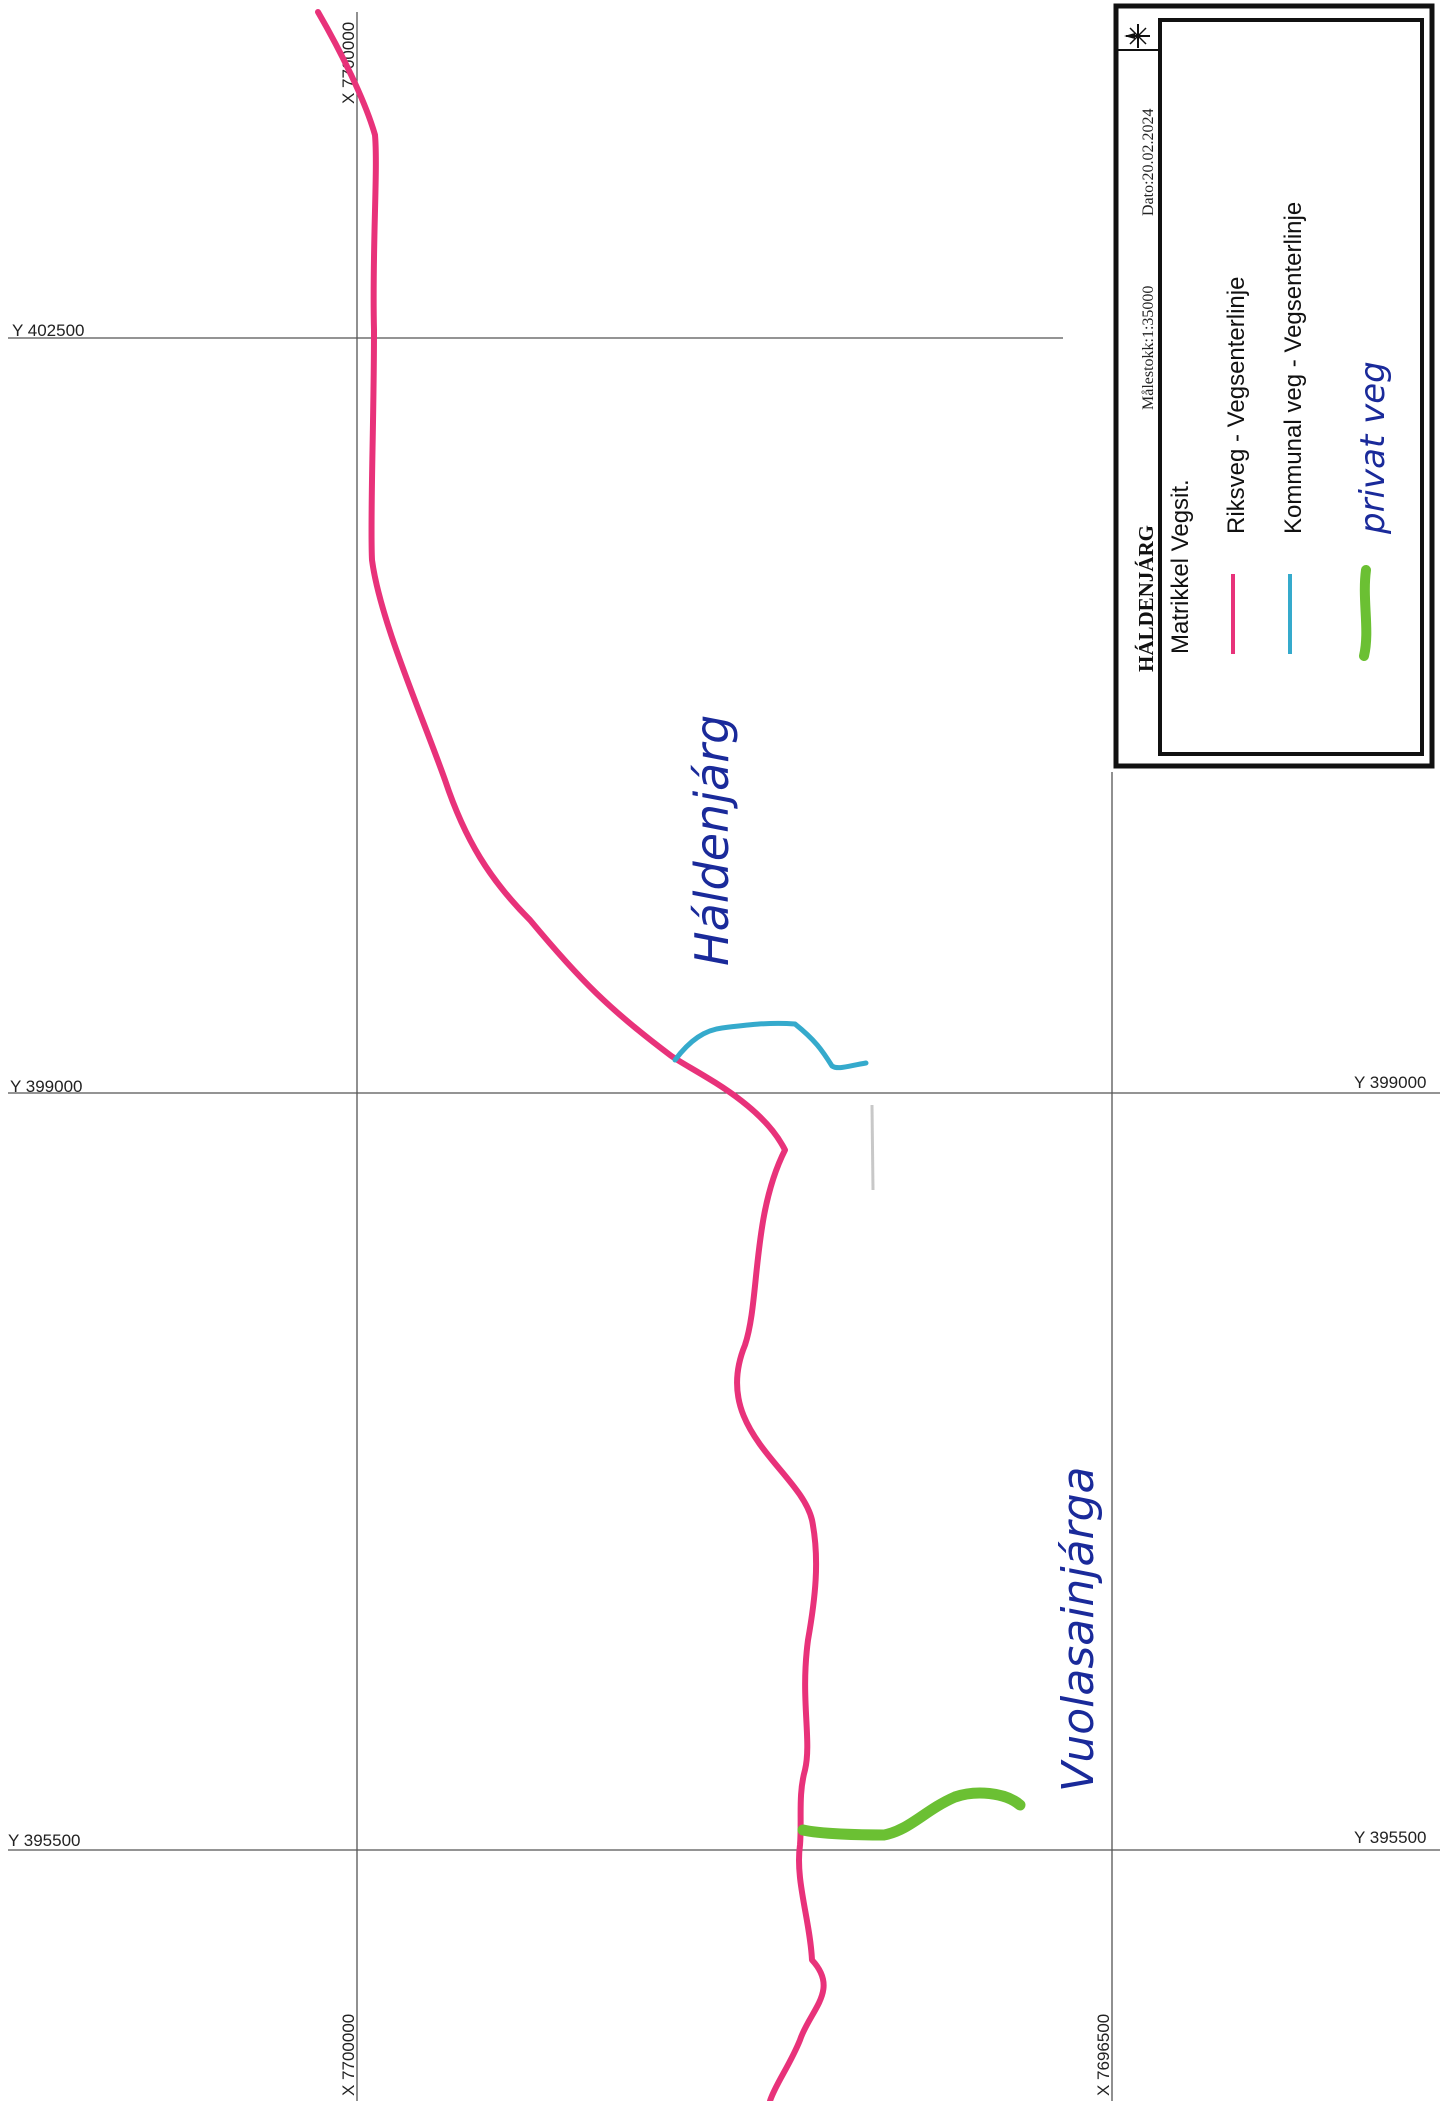  Describe the element at coordinates (1365, 613) in the screenshot. I see `legend-swatch-privat` at that location.